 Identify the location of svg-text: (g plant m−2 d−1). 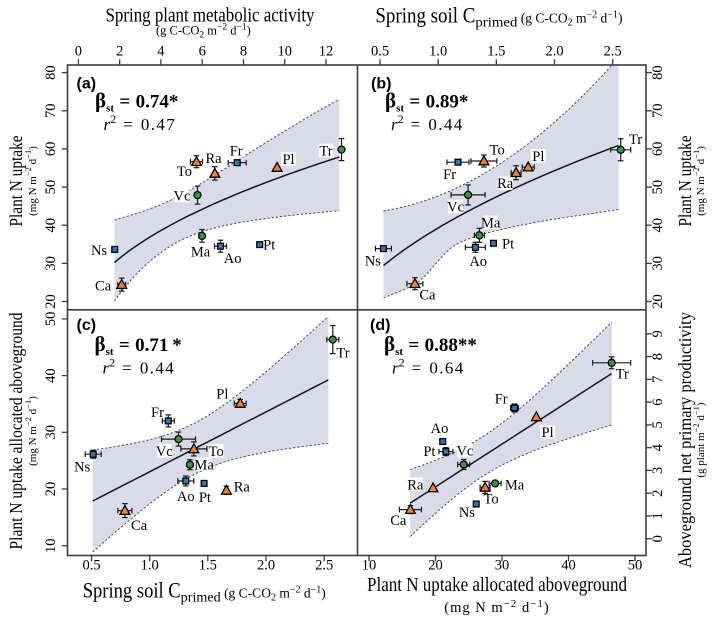
(699, 440).